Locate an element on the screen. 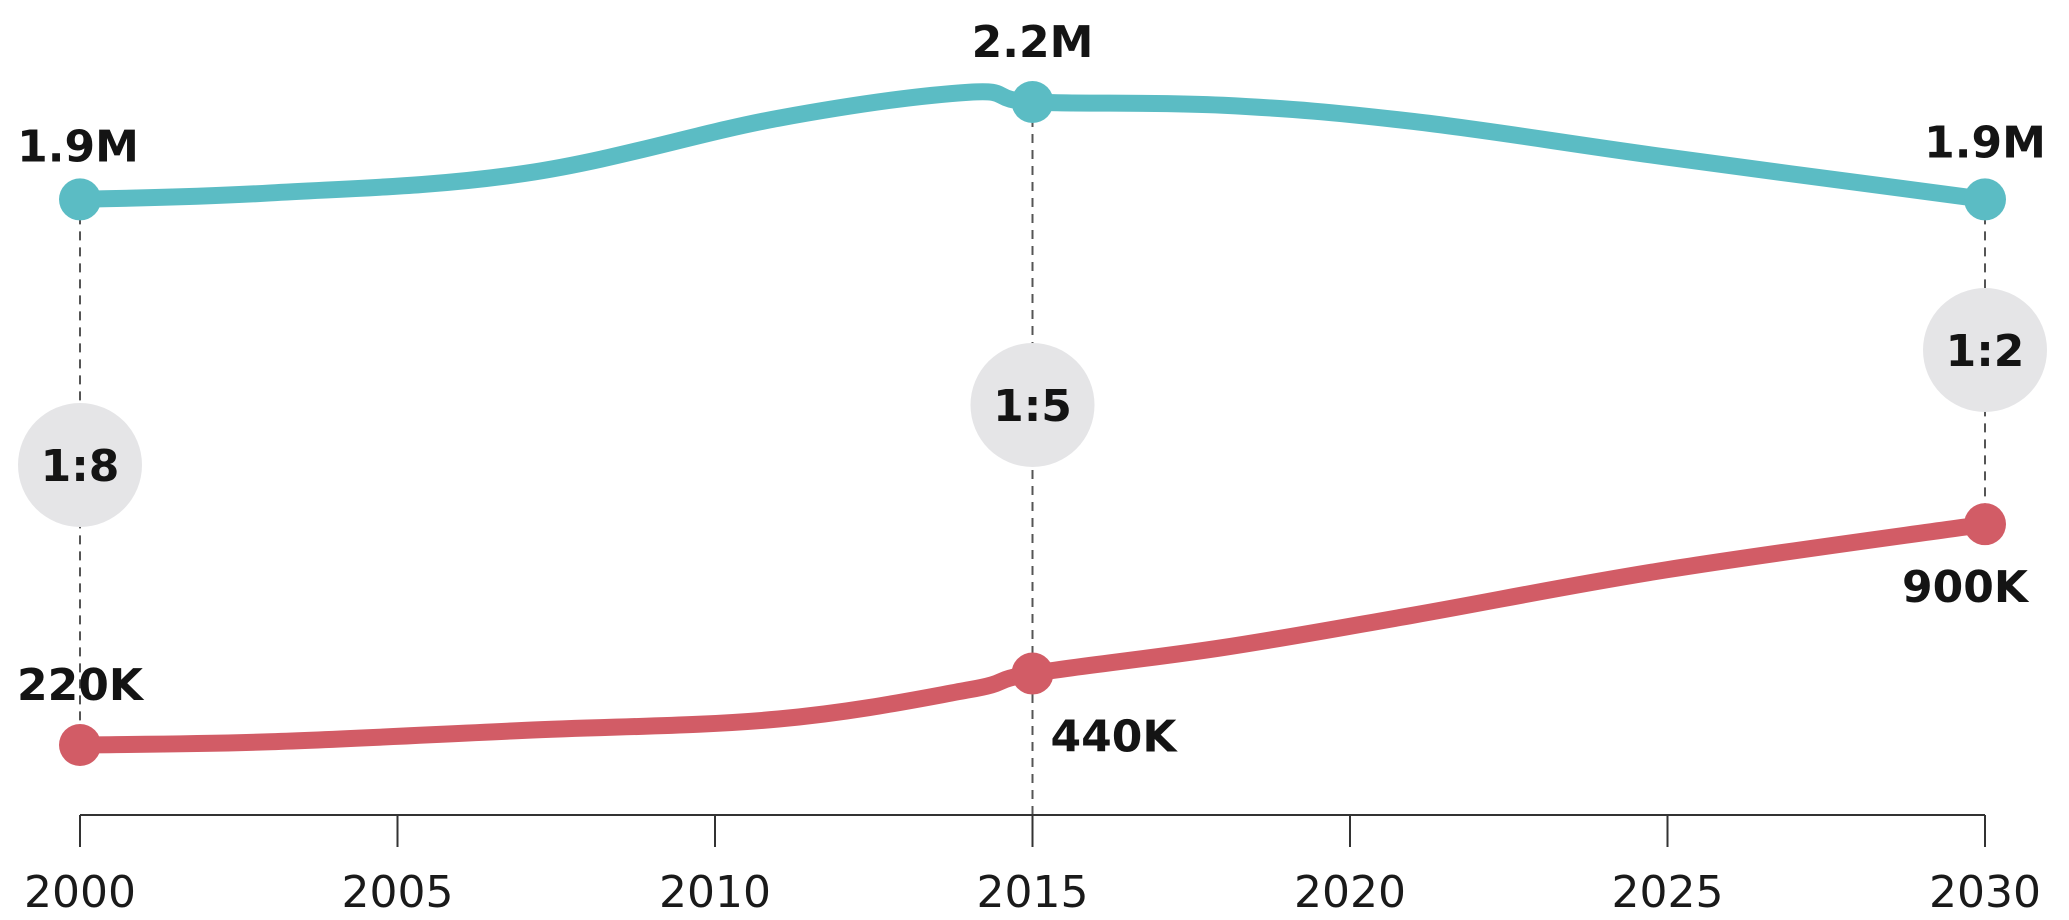 This screenshot has width=2069, height=920. ratio-label-2000: 1:8 is located at coordinates (80, 466).